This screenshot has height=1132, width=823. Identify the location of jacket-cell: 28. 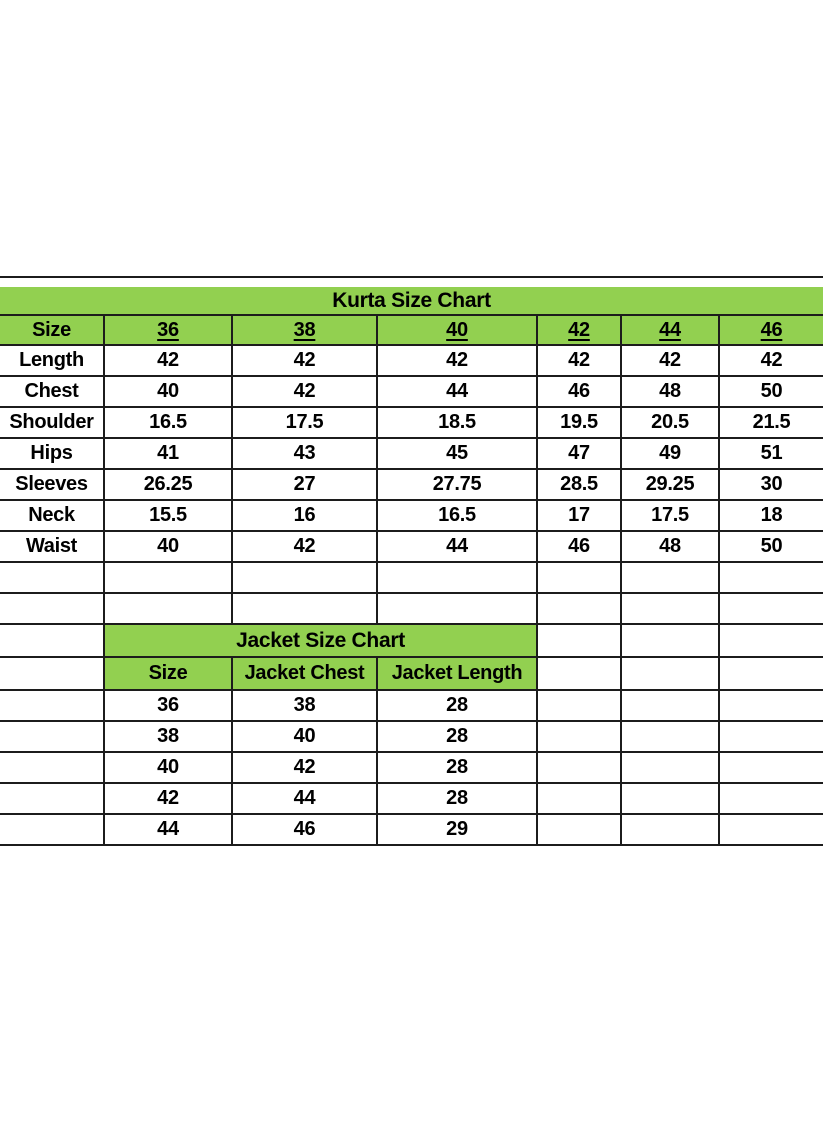
(458, 768).